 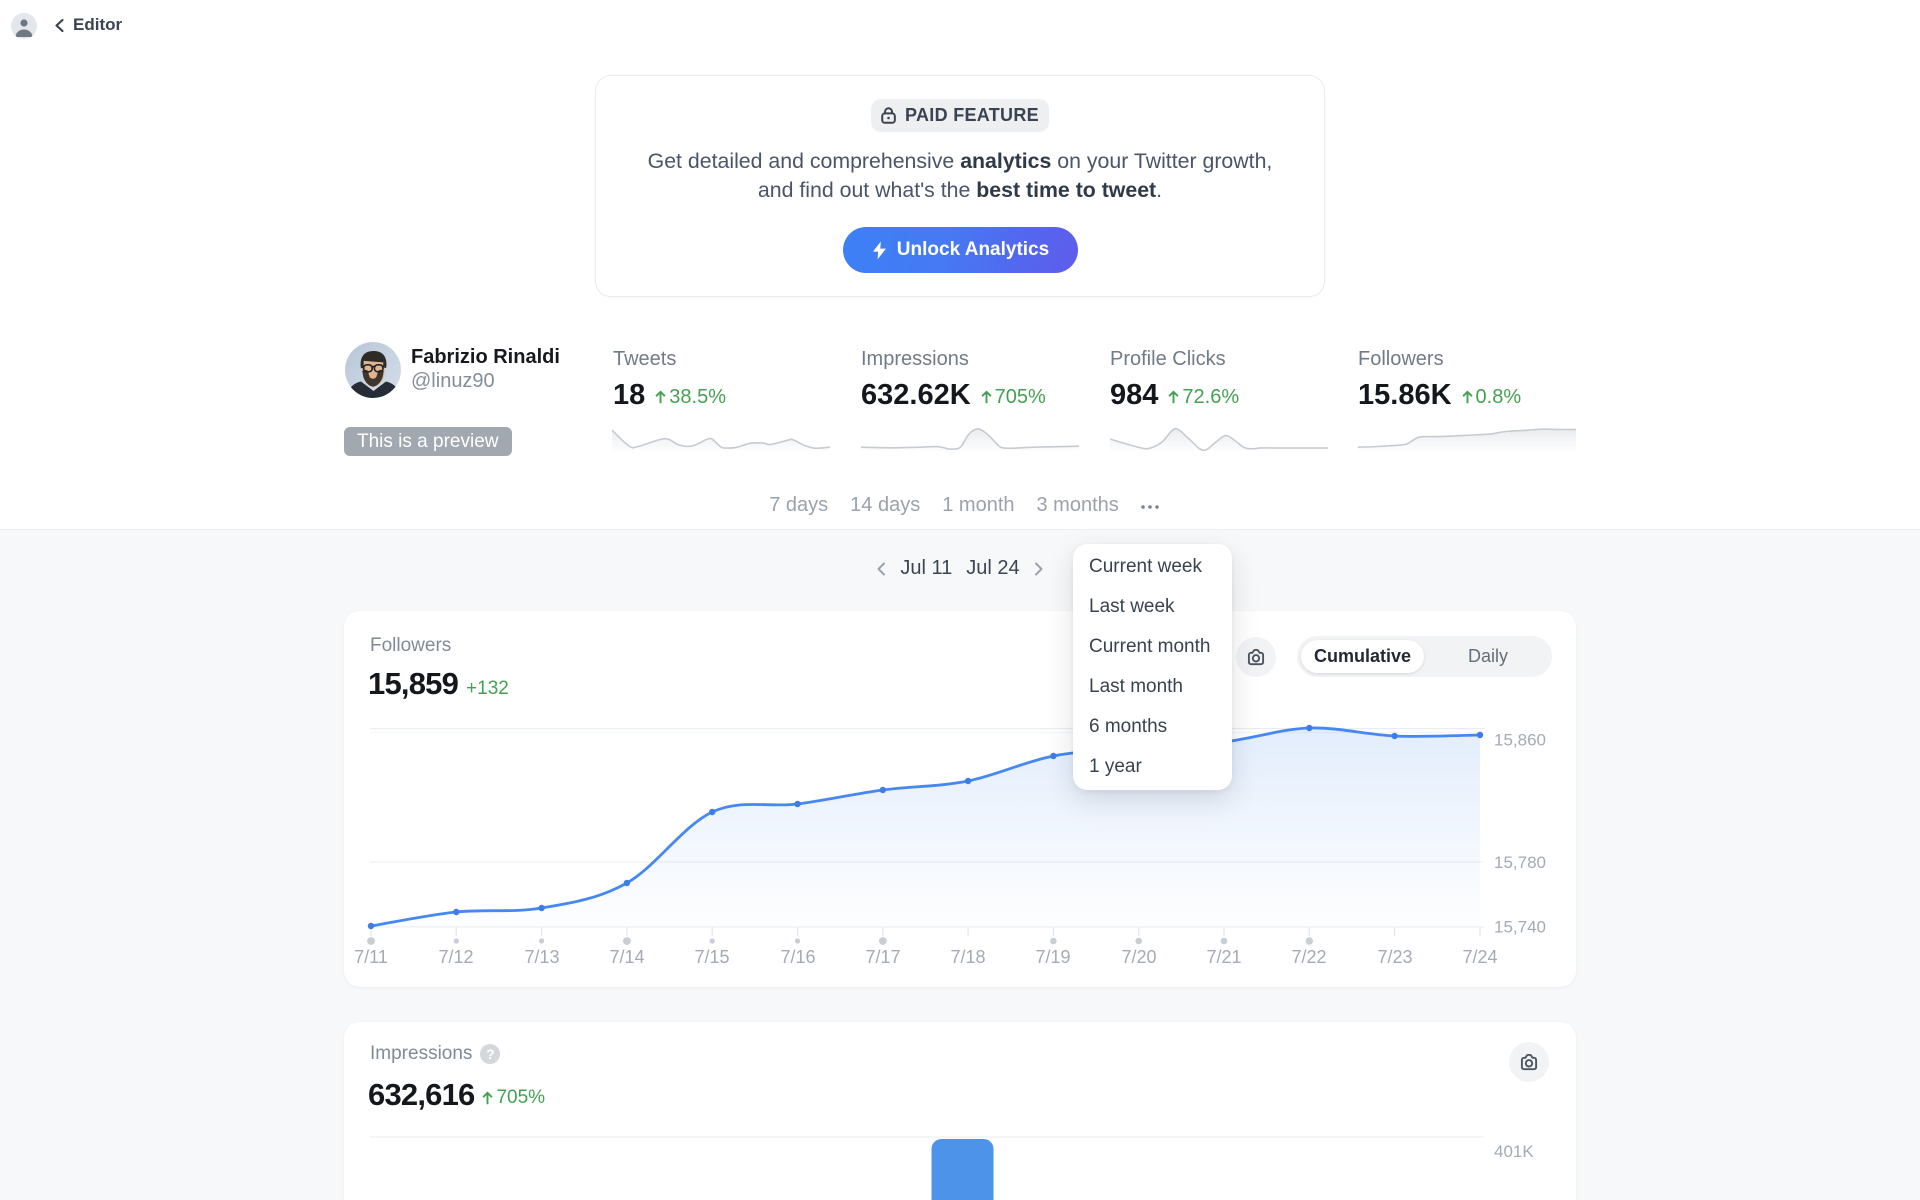 I want to click on svg-text: 7/24, so click(x=1479, y=957).